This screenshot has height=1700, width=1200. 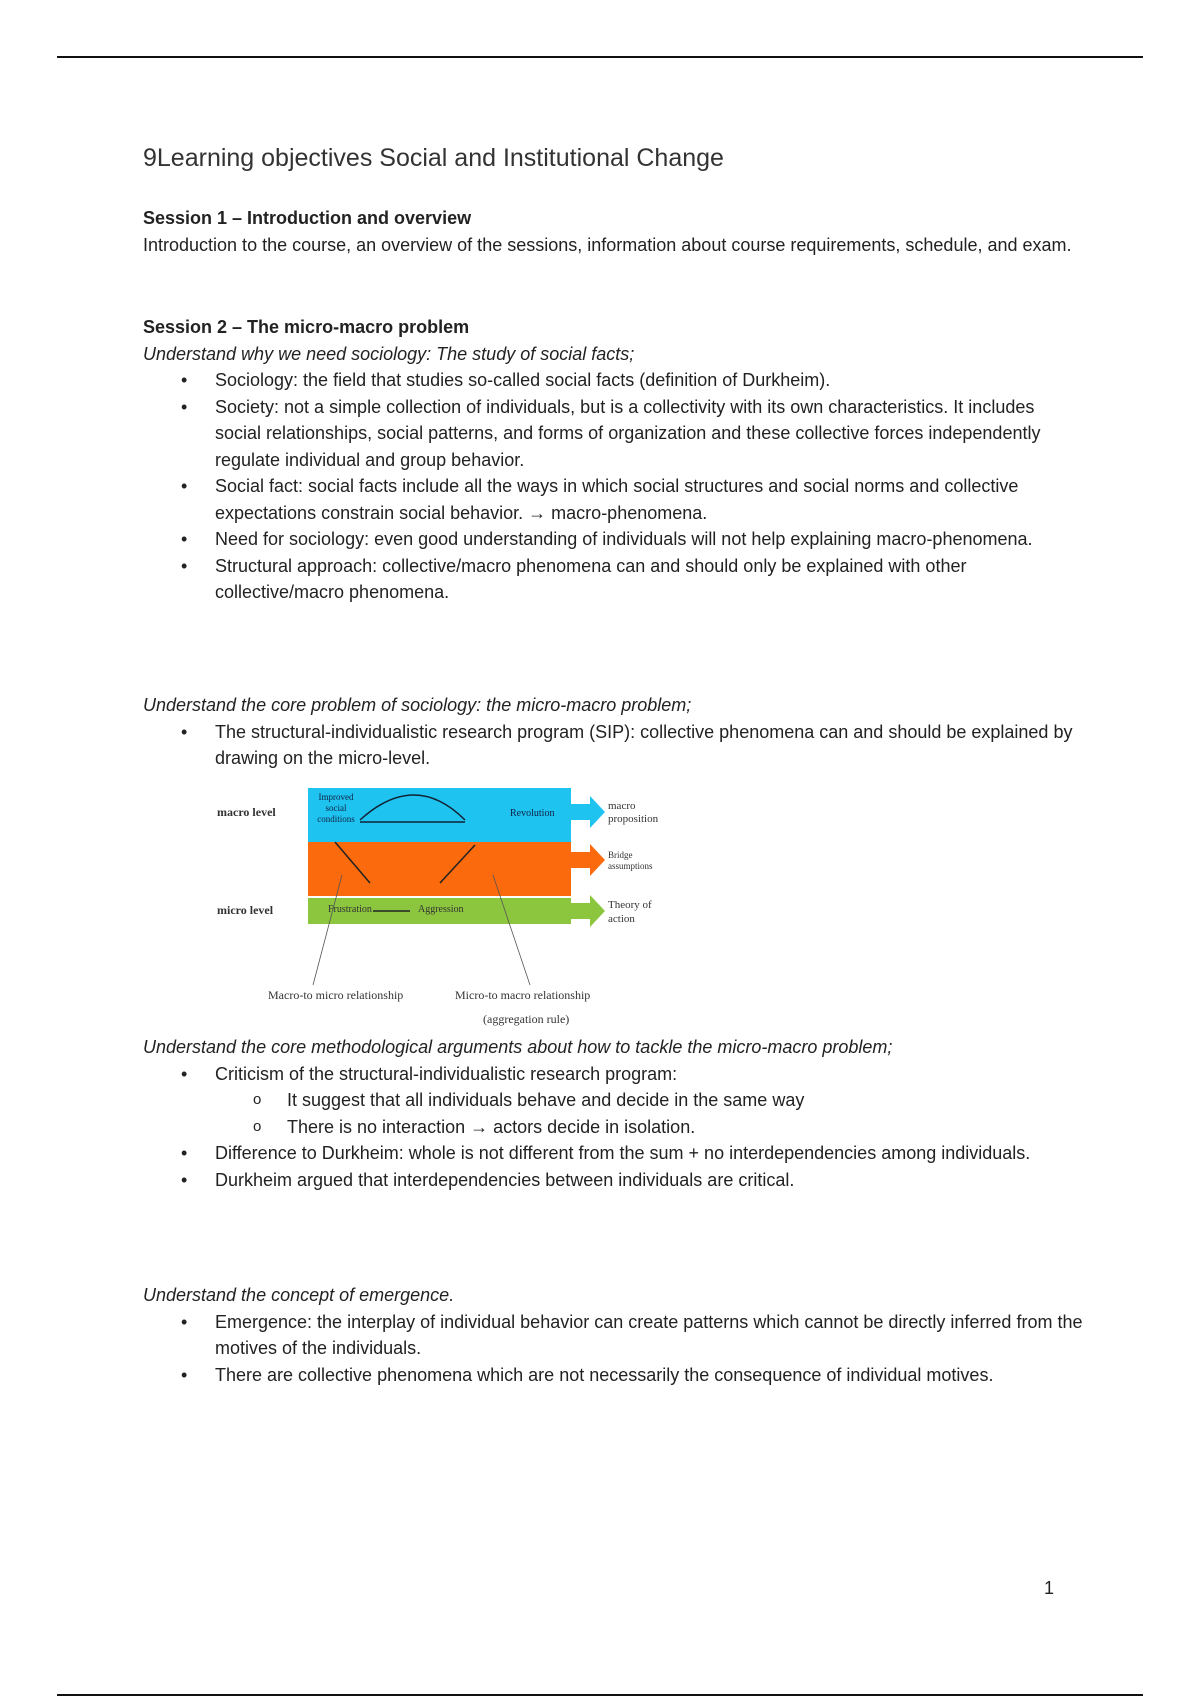 What do you see at coordinates (588, 812) in the screenshot?
I see `macro-arrow` at bounding box center [588, 812].